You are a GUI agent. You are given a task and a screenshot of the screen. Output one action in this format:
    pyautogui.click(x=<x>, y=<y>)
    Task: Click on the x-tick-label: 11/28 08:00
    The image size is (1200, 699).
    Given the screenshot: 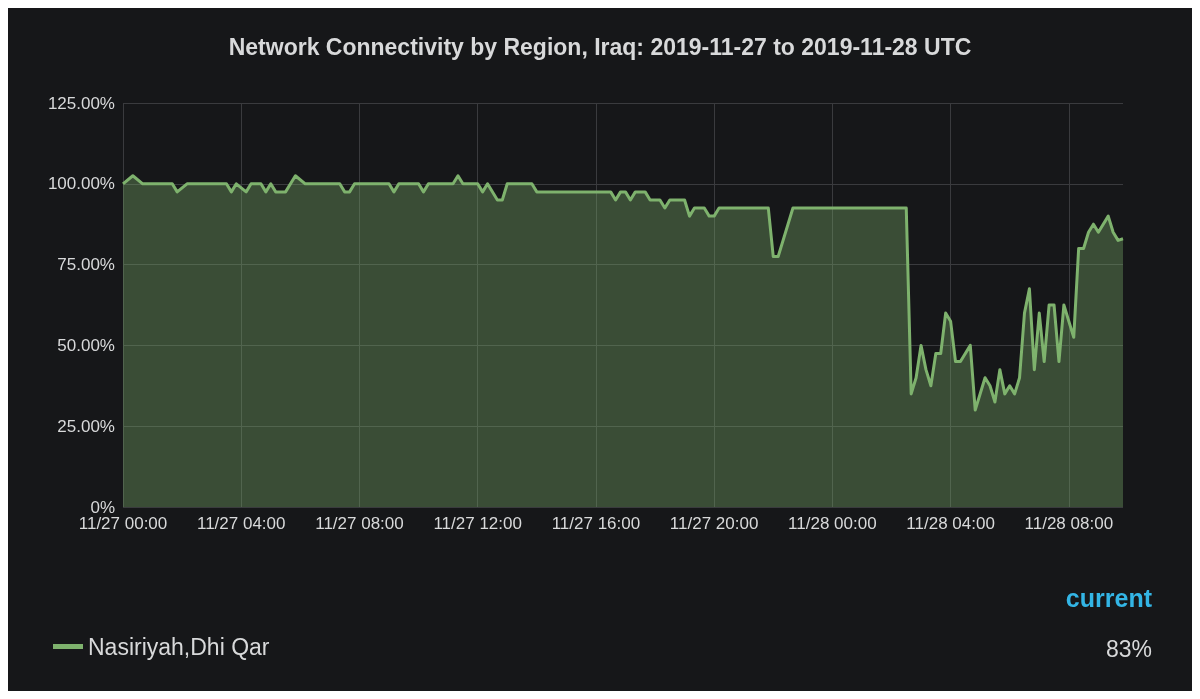 What is the action you would take?
    pyautogui.click(x=1069, y=523)
    